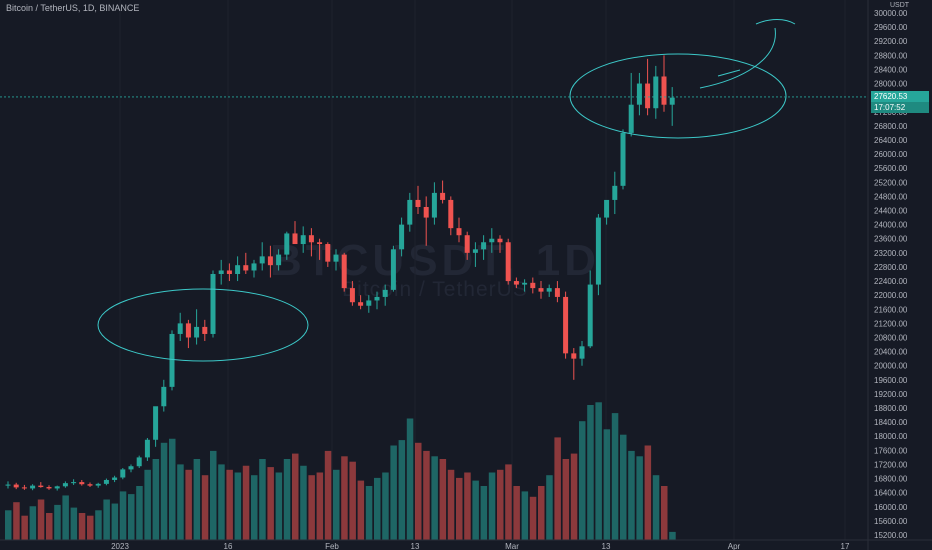 This screenshot has width=932, height=550. Describe the element at coordinates (900, 107) in the screenshot. I see `countdown-badge: 17:07:52` at that location.